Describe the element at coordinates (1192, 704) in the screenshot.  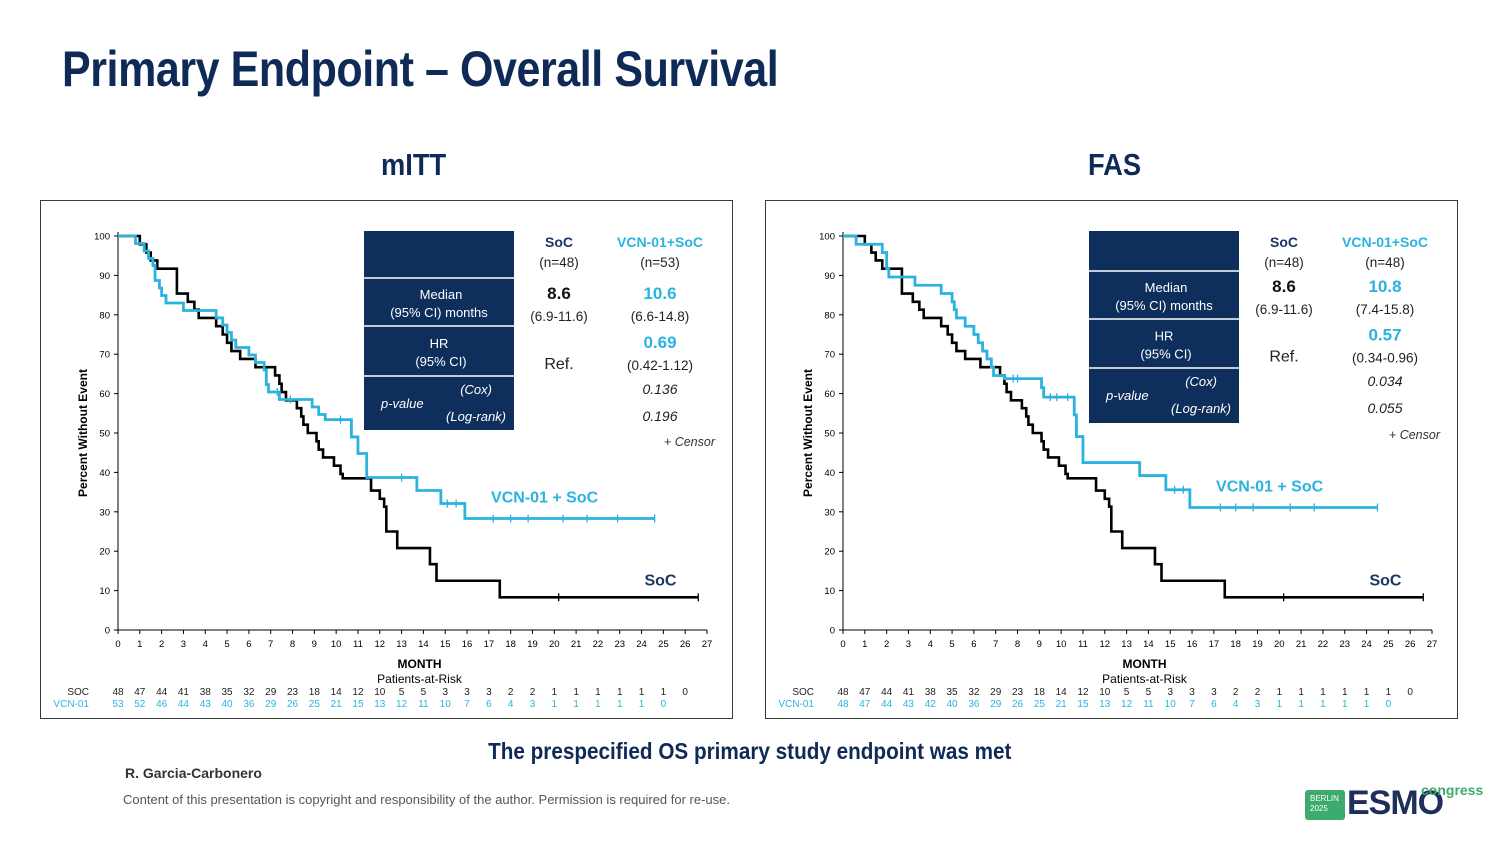
I see `risk-value: 7` at that location.